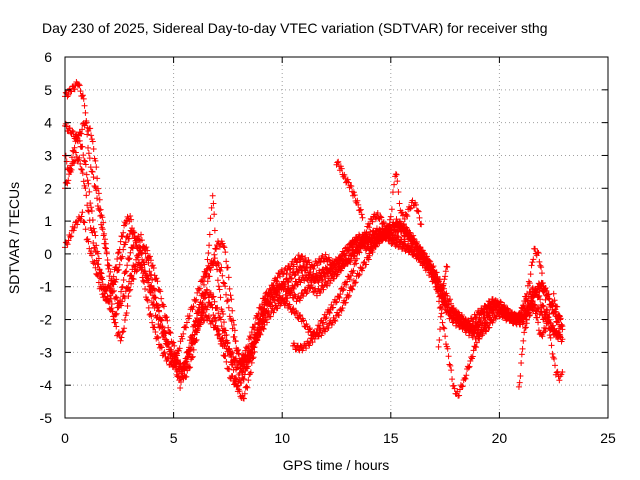 The image size is (640, 480). Describe the element at coordinates (46, 237) in the screenshot. I see `y-axis-tick-labels: -5 -4 -3 -2 -1 0 1 2 3 4 5 6` at that location.